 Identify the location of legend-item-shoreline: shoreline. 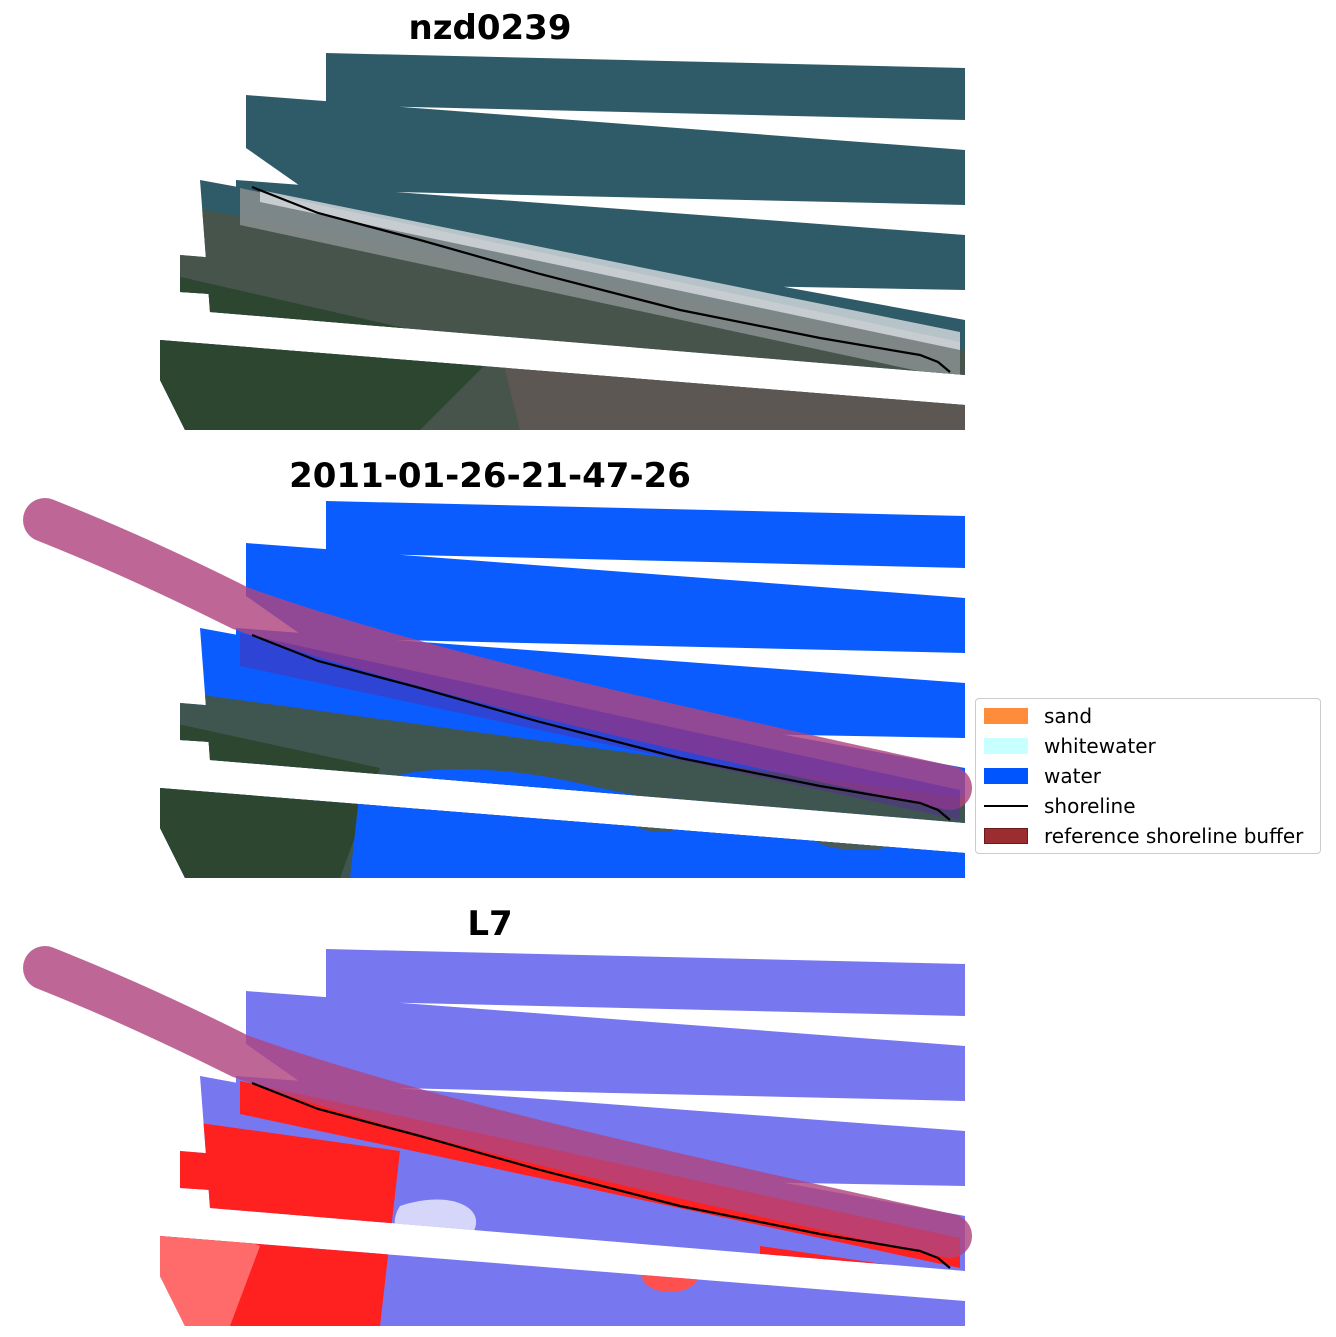
(1060, 806).